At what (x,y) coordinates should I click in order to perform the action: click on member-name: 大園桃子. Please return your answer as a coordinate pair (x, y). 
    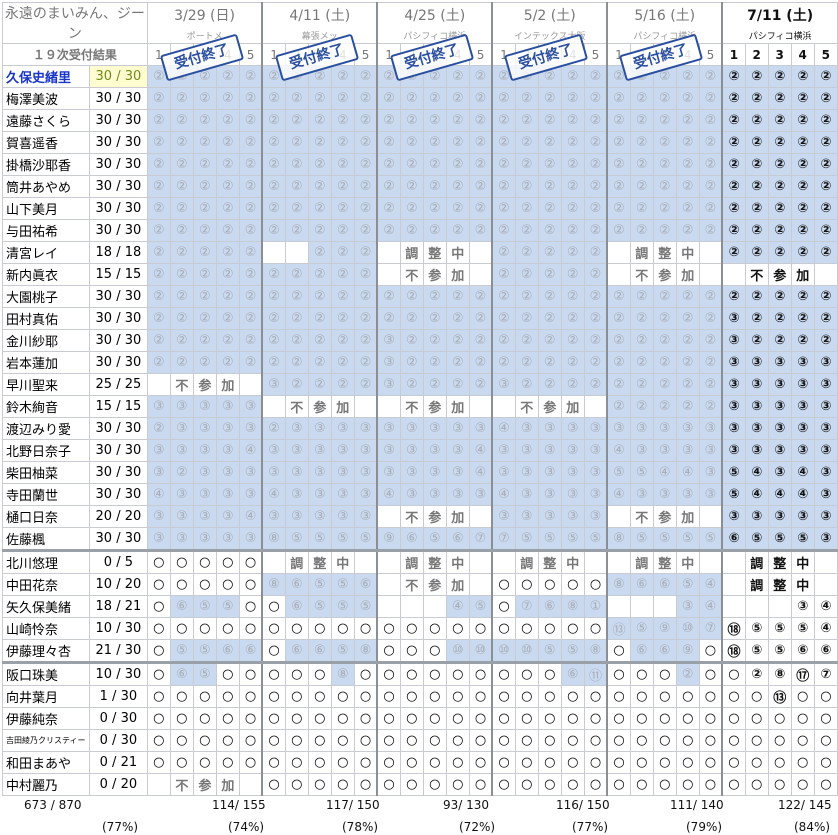
    Looking at the image, I should click on (46, 296).